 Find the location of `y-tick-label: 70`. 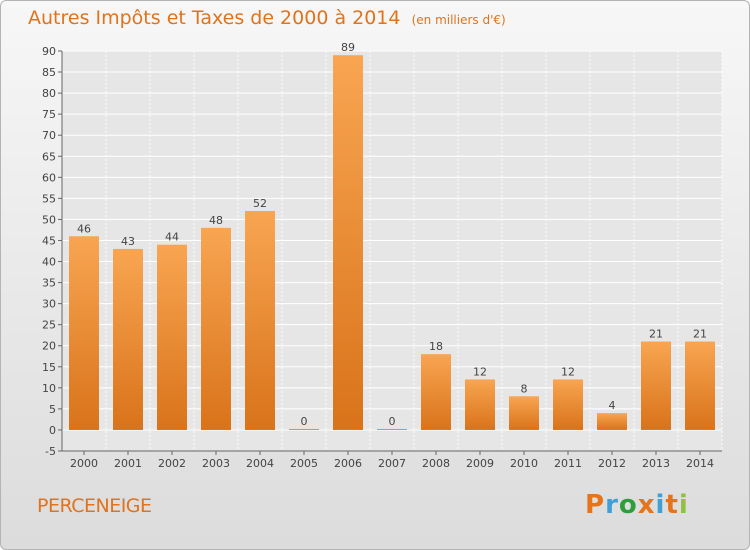

y-tick-label: 70 is located at coordinates (49, 135).